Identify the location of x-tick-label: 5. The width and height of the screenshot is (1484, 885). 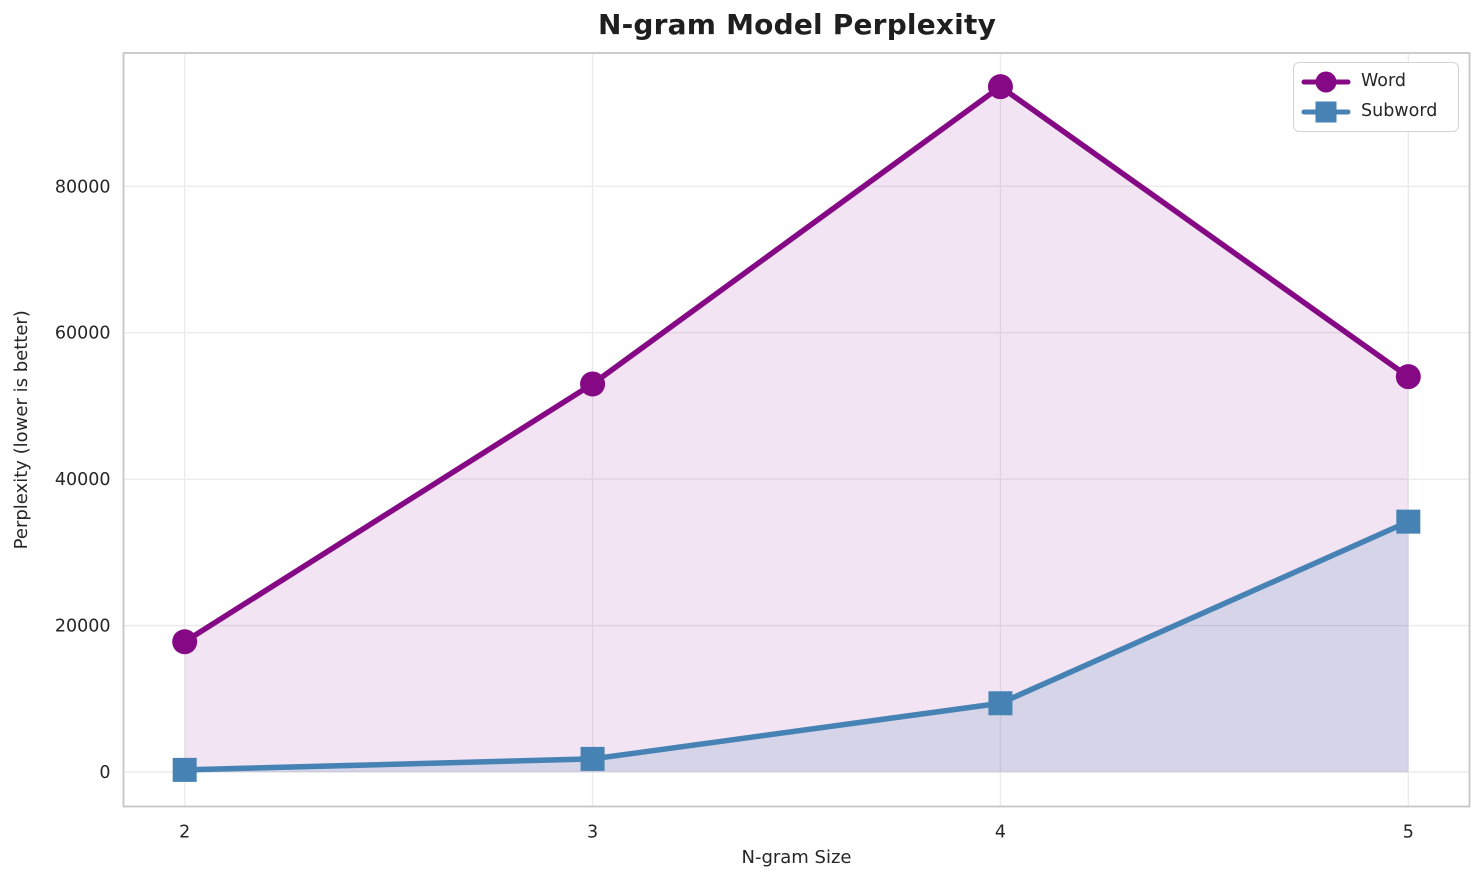
(1408, 833).